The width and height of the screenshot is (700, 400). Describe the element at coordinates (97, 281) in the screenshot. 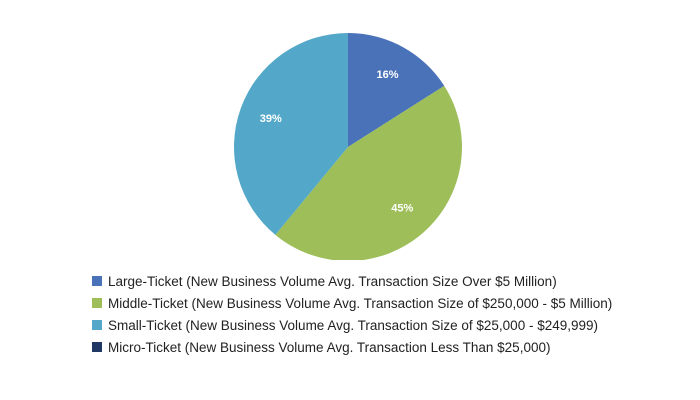

I see `legend-swatch-large-ticket` at that location.